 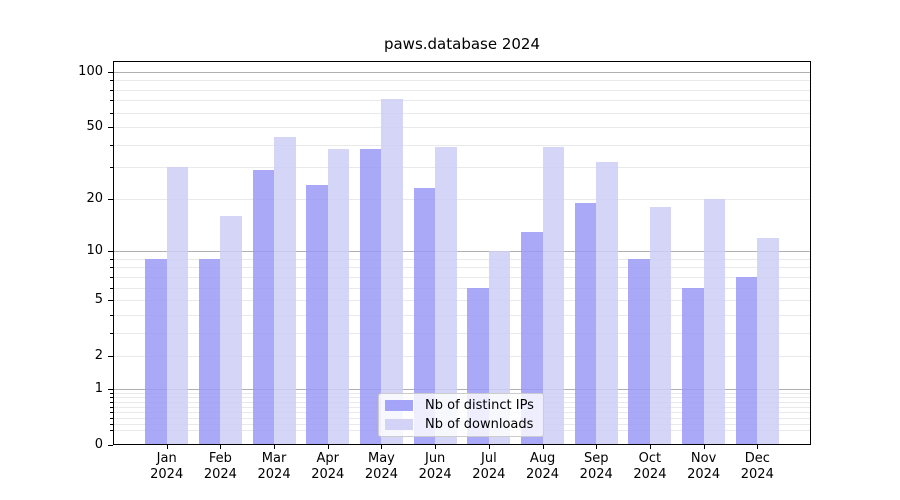 What do you see at coordinates (489, 466) in the screenshot?
I see `x-tick-label: Jul 2024` at bounding box center [489, 466].